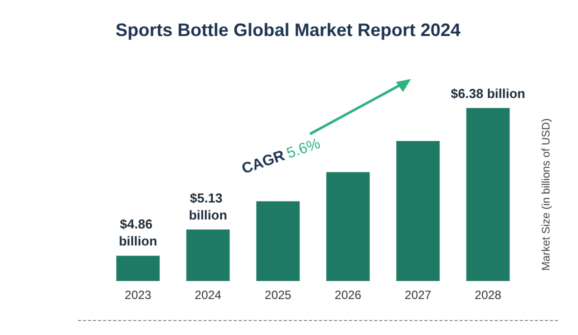 Image resolution: width=578 pixels, height=335 pixels. Describe the element at coordinates (488, 93) in the screenshot. I see `data-label: $6.38 billion` at that location.